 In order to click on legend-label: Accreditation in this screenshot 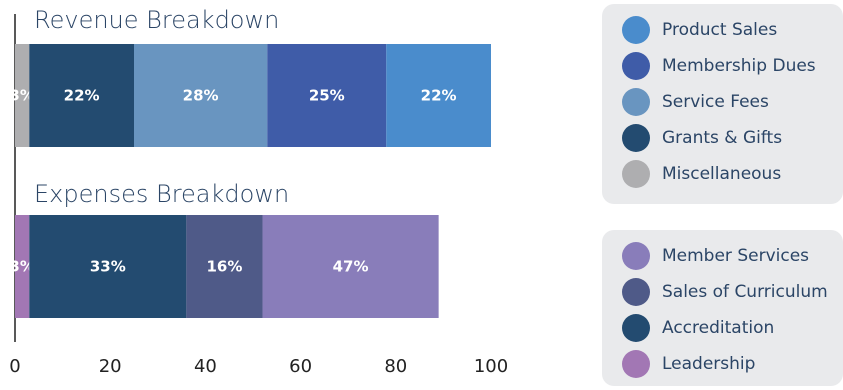, I will do `click(718, 328)`.